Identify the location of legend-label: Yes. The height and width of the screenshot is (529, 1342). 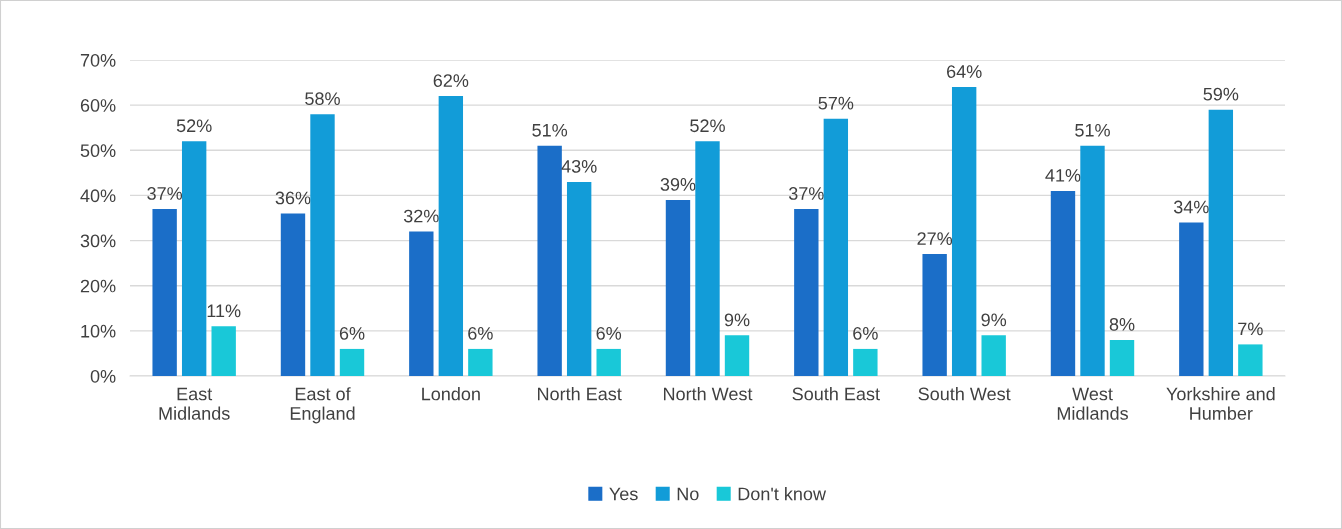
(623, 494).